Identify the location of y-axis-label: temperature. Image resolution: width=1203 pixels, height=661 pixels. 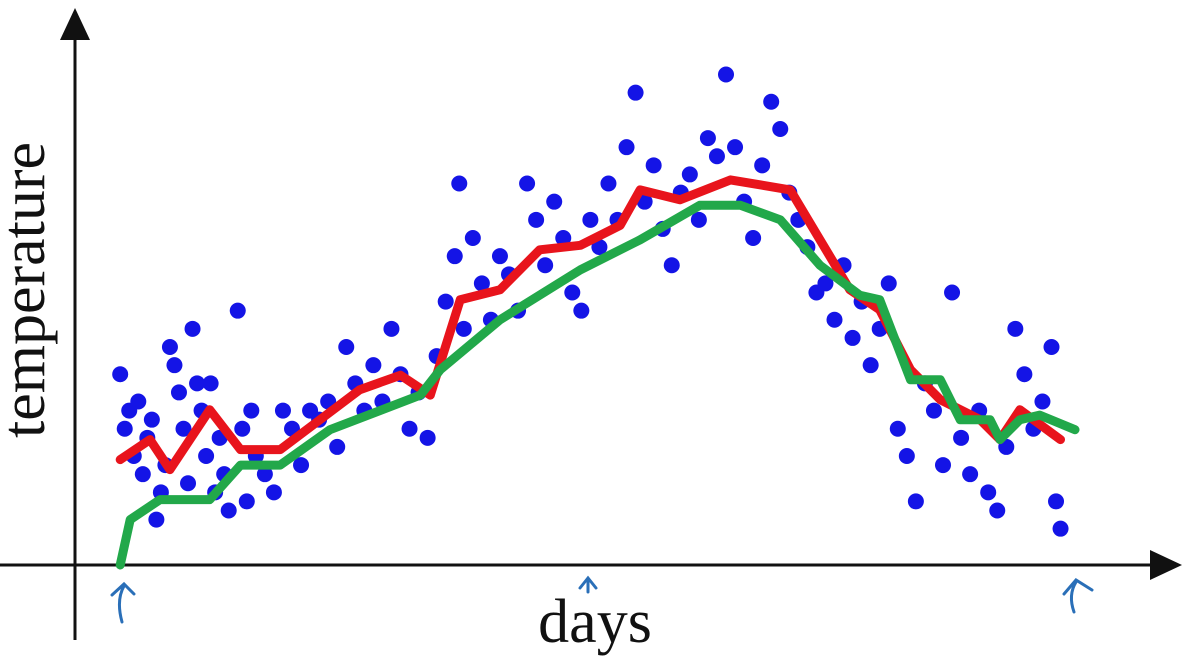
(29, 290).